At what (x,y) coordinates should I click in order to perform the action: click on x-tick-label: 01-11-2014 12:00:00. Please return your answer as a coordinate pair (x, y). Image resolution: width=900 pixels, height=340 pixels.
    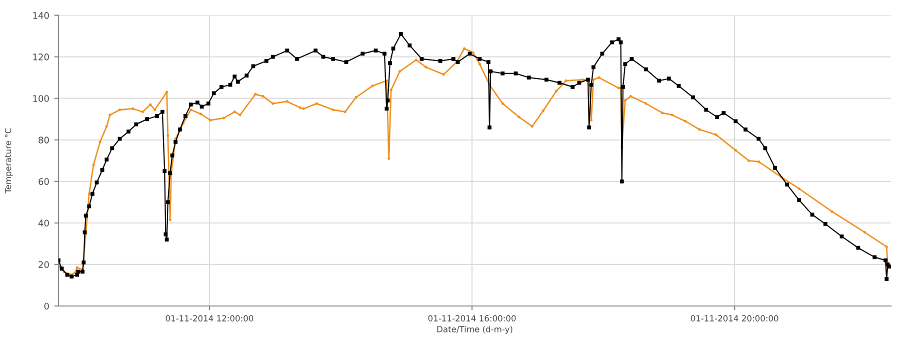
    Looking at the image, I should click on (210, 318).